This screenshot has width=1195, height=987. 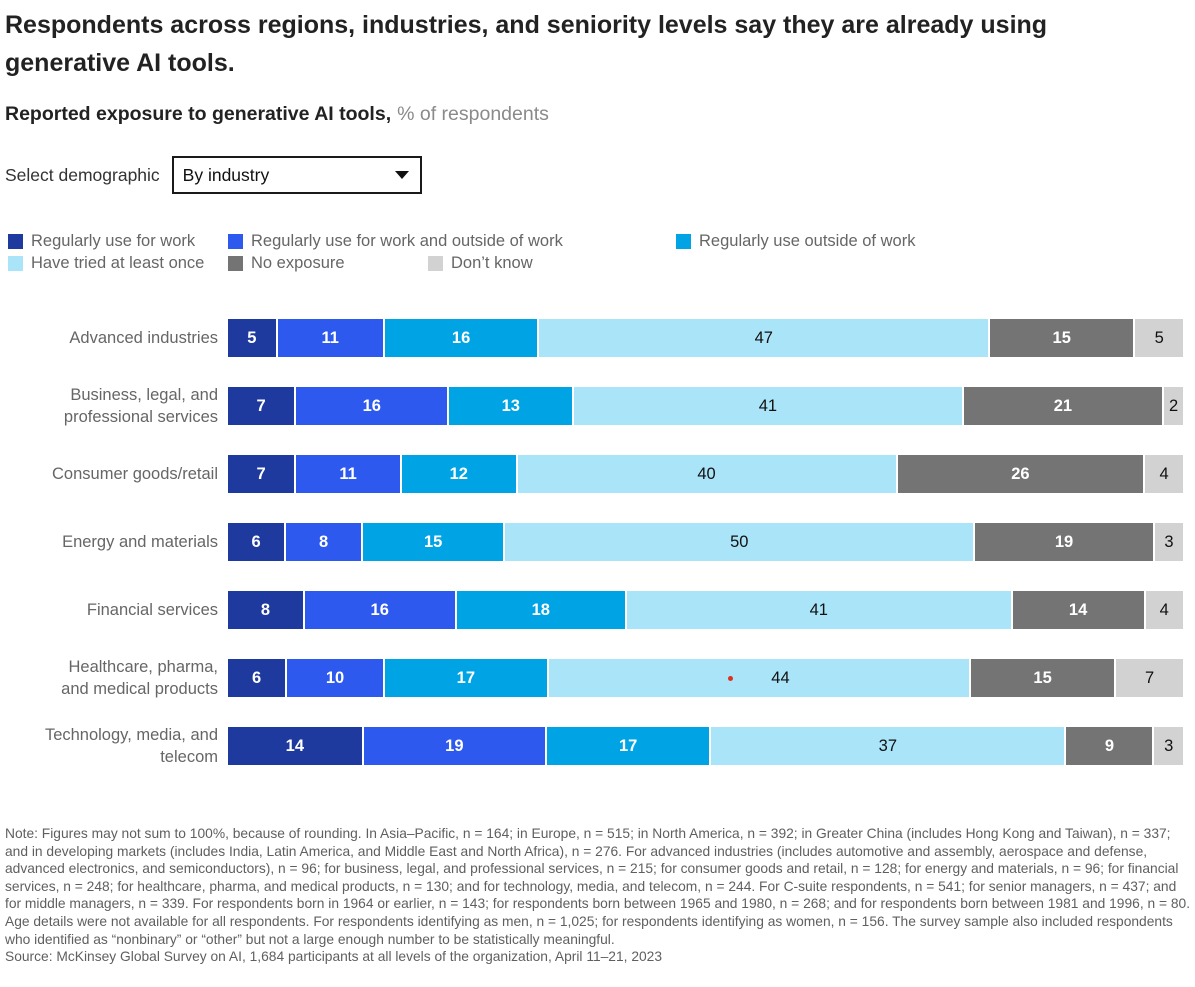 I want to click on segment-value: 5, so click(x=252, y=337).